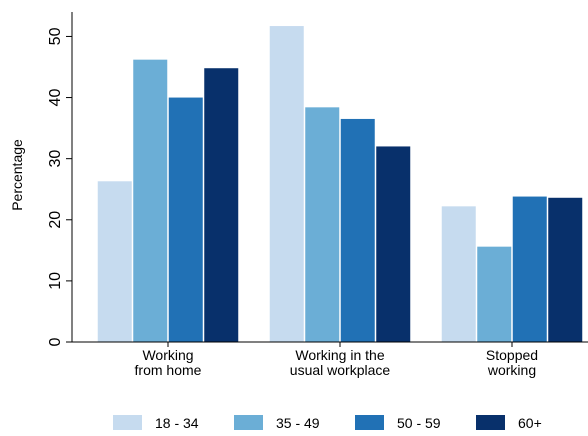  Describe the element at coordinates (339, 355) in the screenshot. I see `category-label: Working in the` at that location.